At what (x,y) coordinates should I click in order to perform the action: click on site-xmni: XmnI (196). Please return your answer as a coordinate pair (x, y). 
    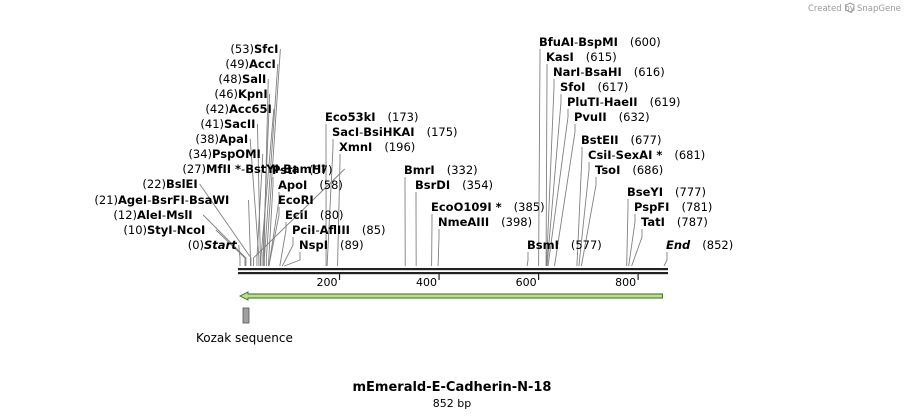
    Looking at the image, I should click on (377, 147).